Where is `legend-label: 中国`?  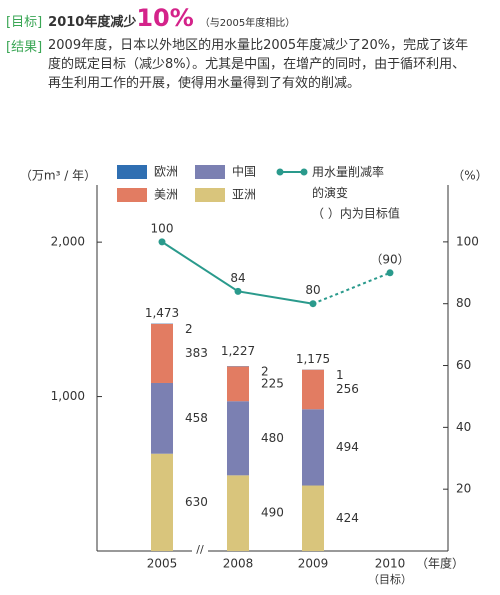 legend-label: 中国 is located at coordinates (244, 171).